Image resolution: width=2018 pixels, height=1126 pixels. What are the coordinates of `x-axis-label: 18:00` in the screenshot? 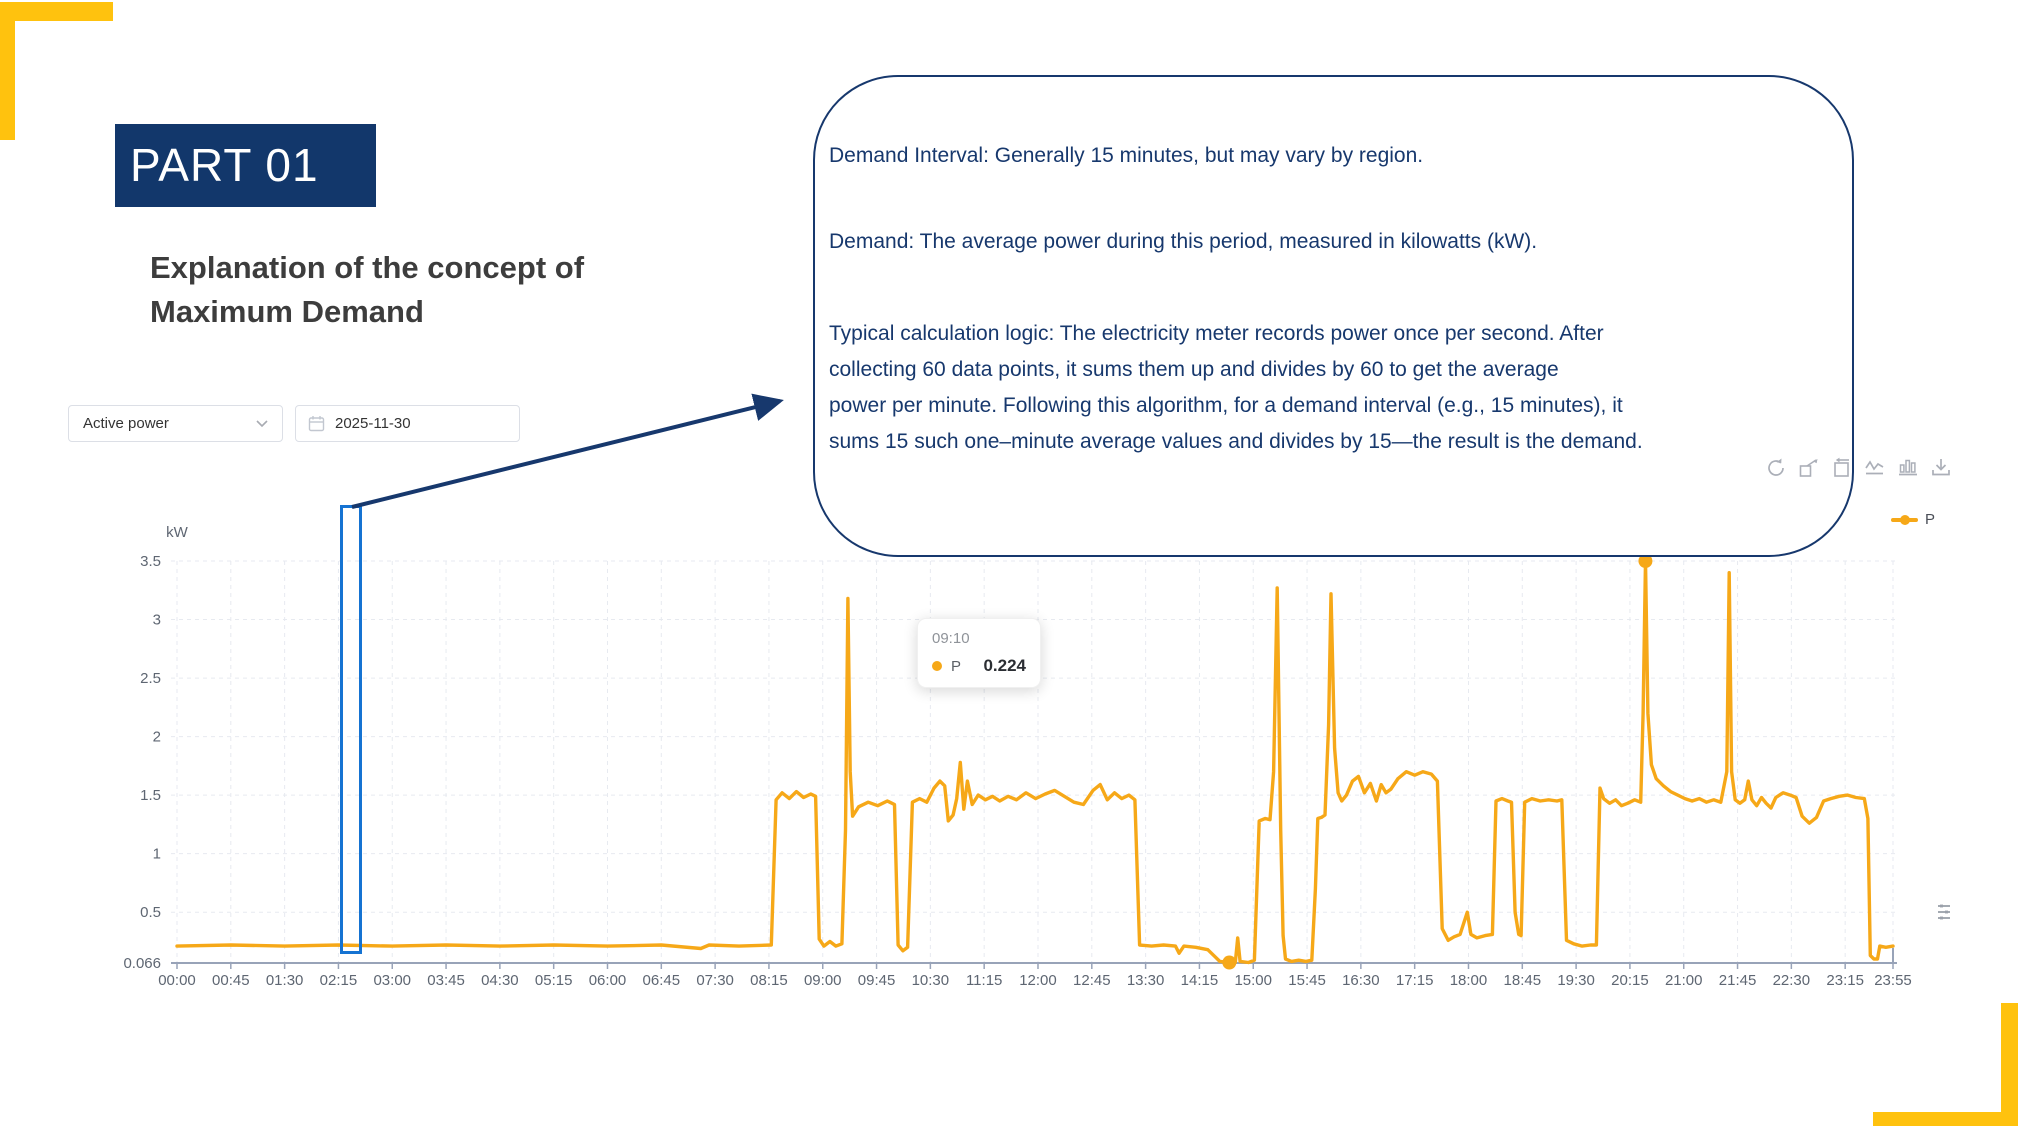 It's located at (1469, 980).